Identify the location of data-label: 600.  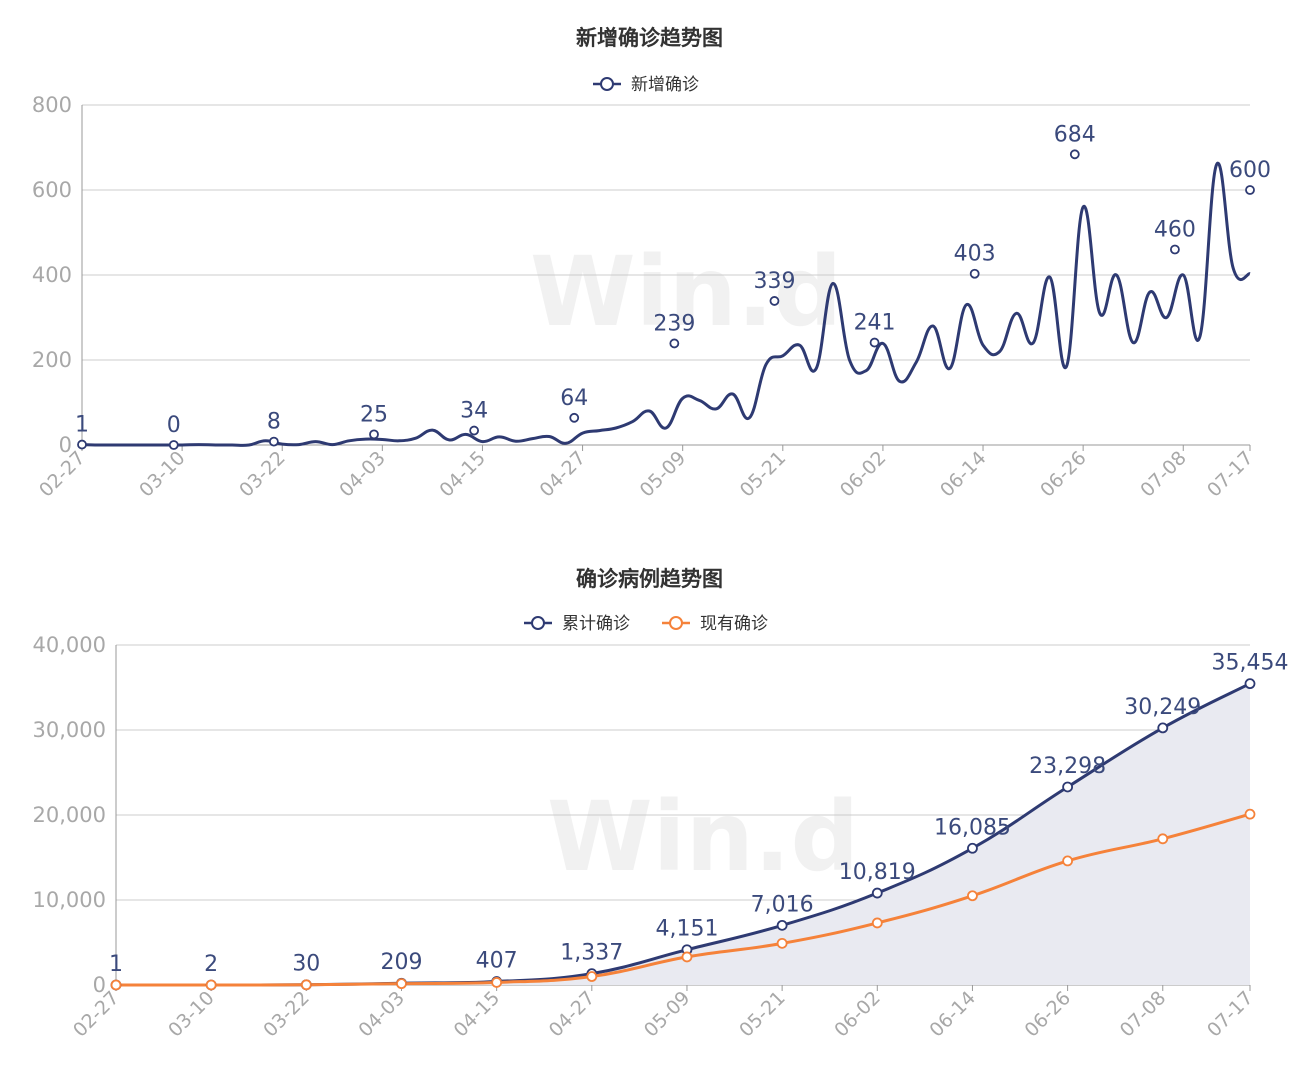
(1250, 170).